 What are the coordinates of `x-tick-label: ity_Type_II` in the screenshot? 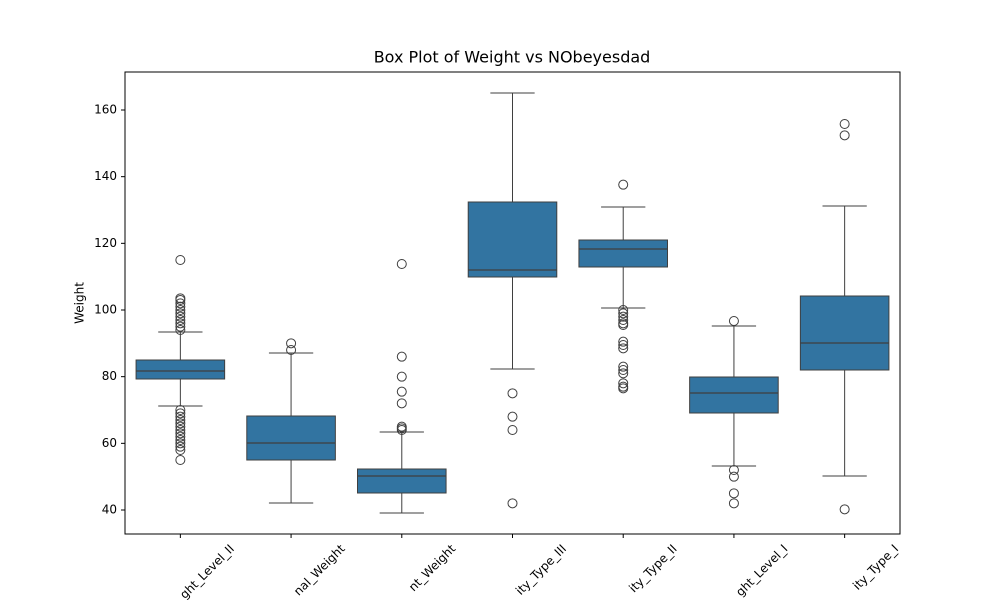 It's located at (653, 569).